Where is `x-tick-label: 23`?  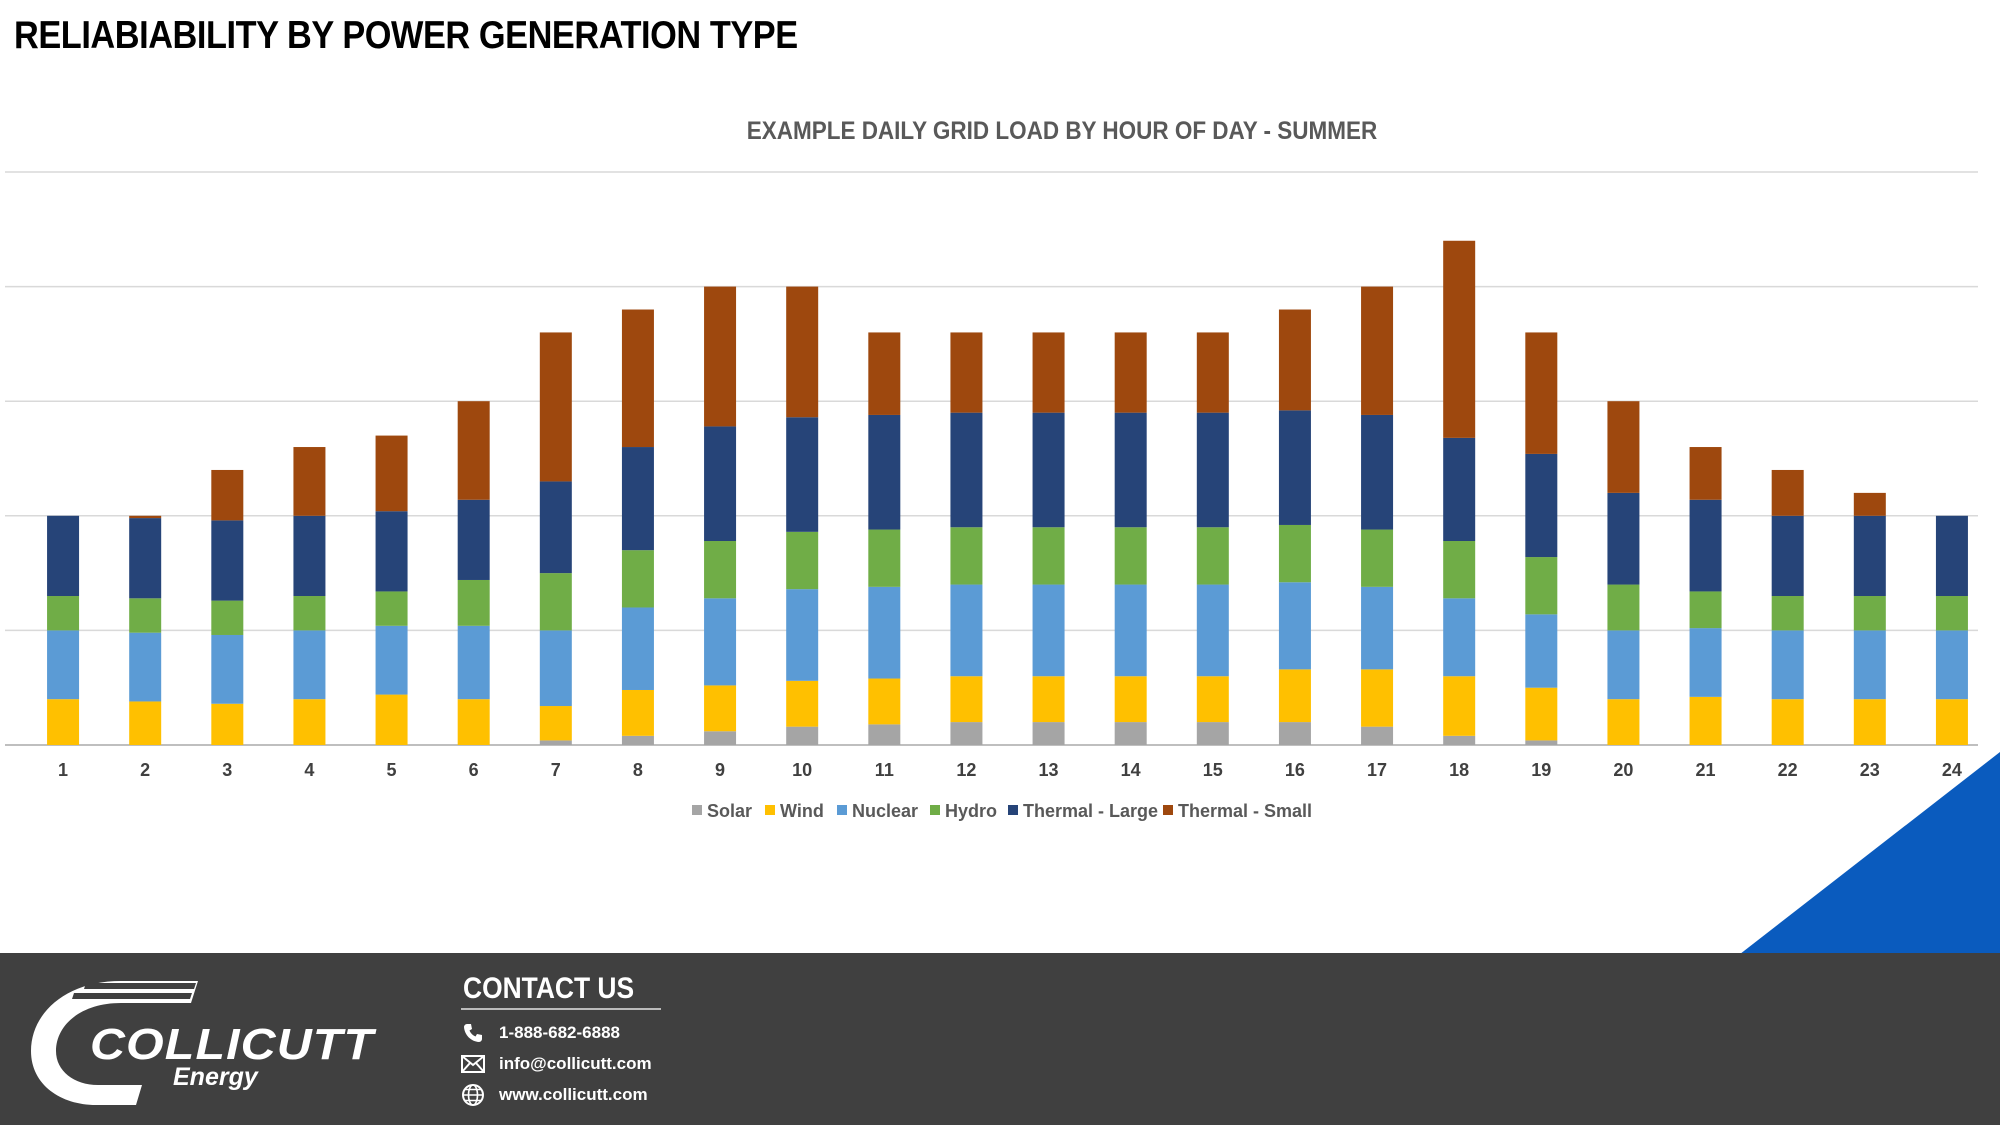
x-tick-label: 23 is located at coordinates (1870, 770).